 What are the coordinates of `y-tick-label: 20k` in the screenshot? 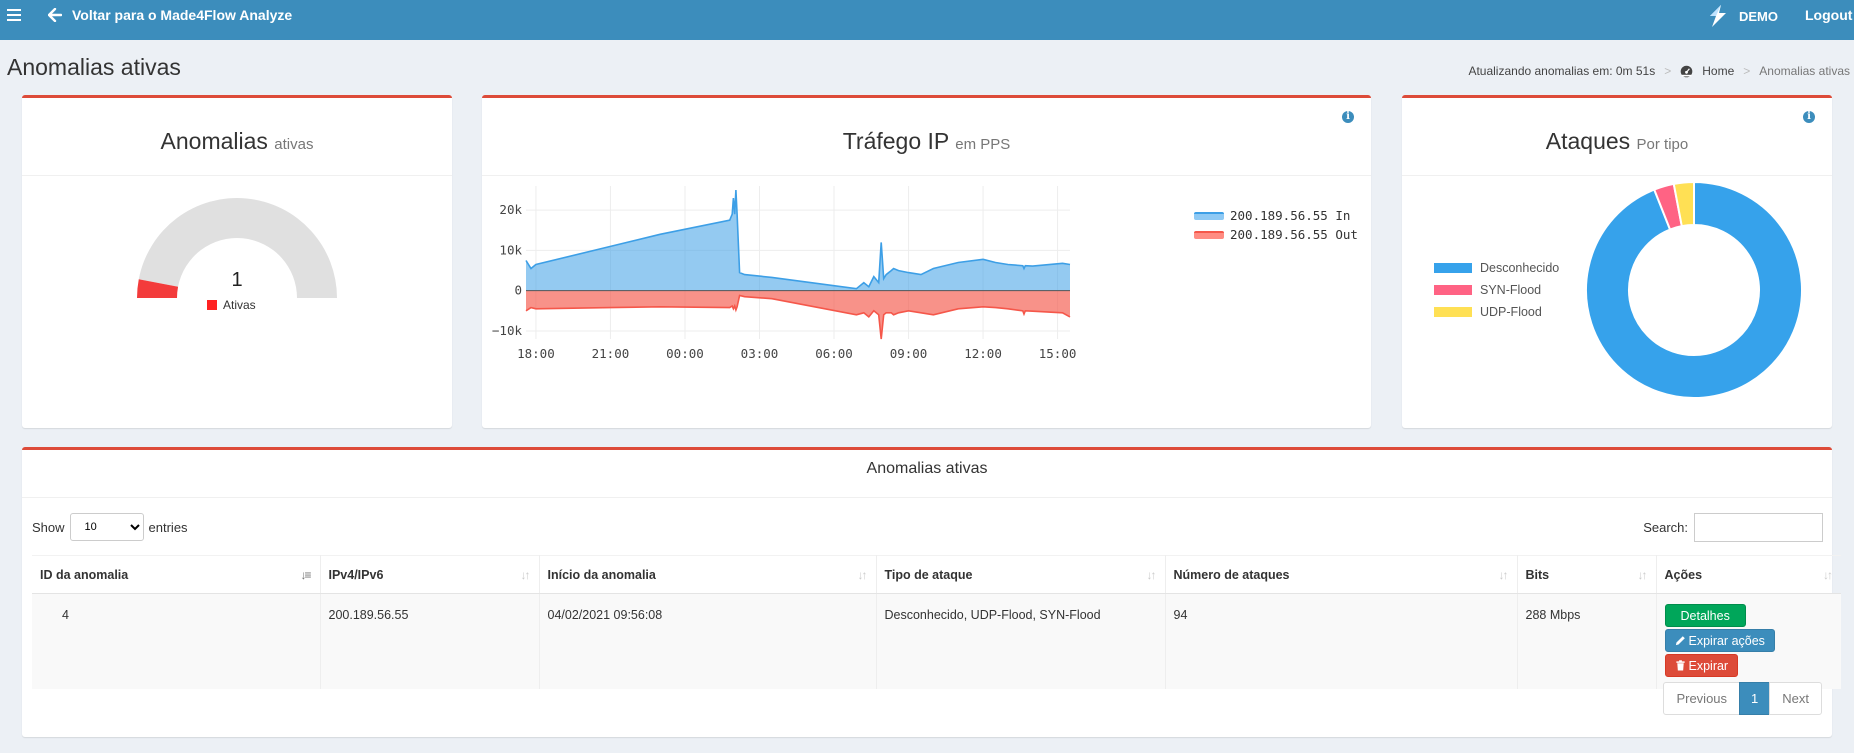 It's located at (510, 209).